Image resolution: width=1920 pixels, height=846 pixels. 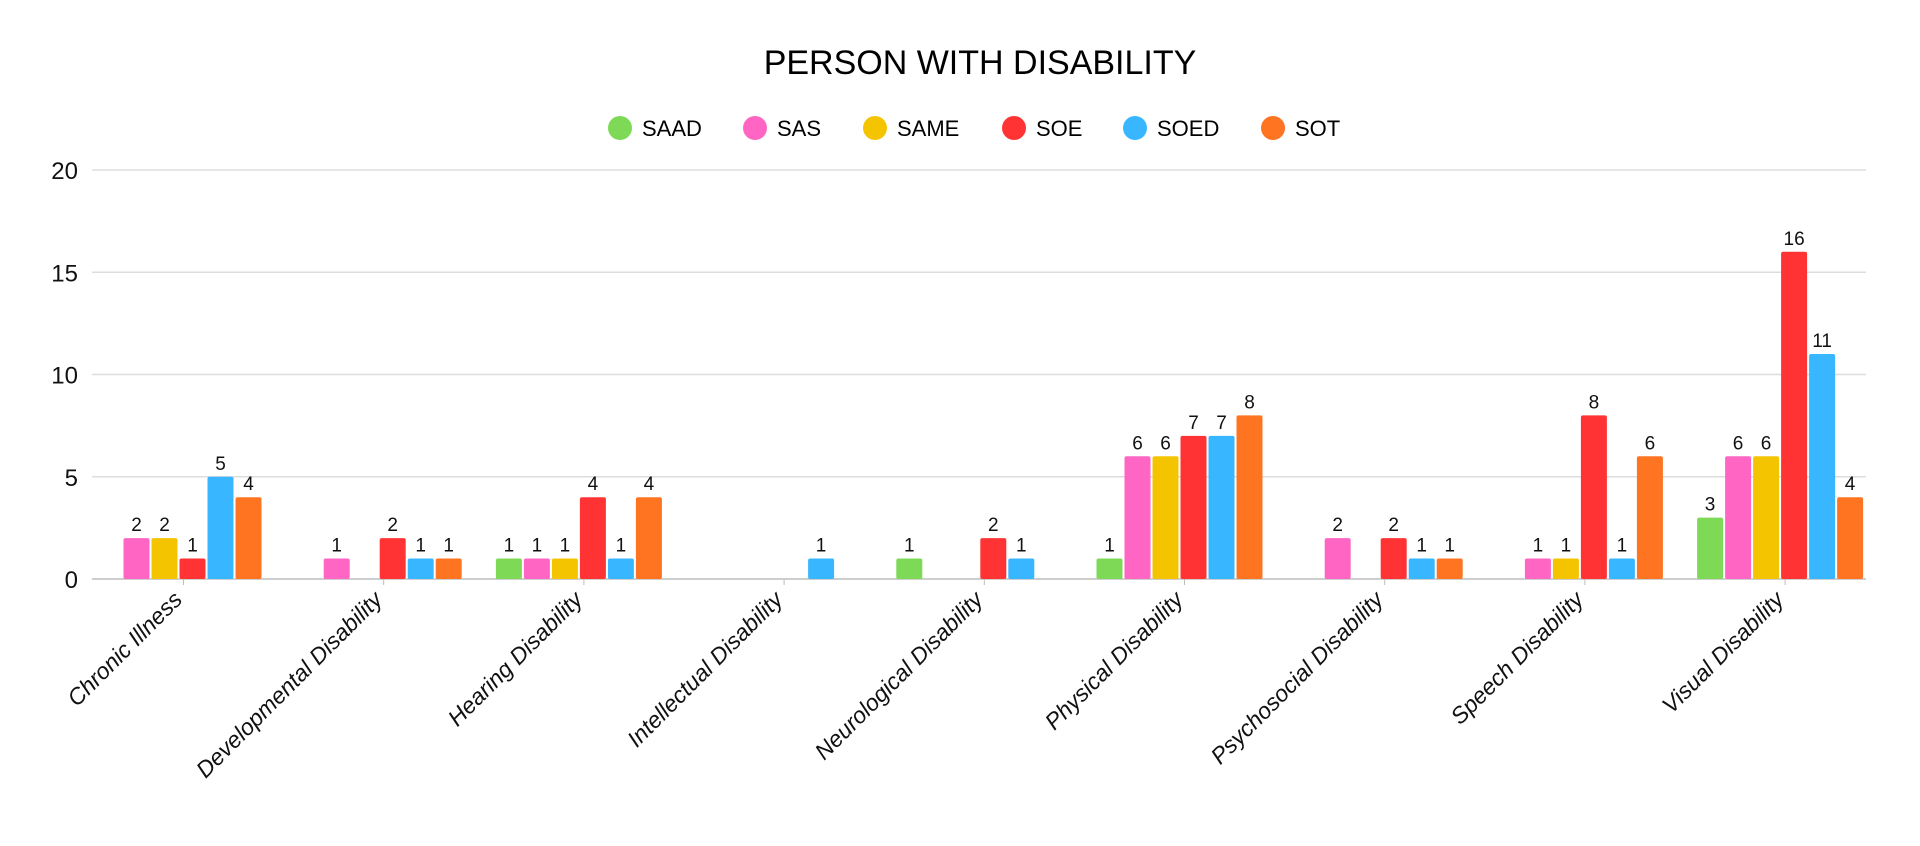 What do you see at coordinates (1188, 128) in the screenshot?
I see `legend-label: SOED` at bounding box center [1188, 128].